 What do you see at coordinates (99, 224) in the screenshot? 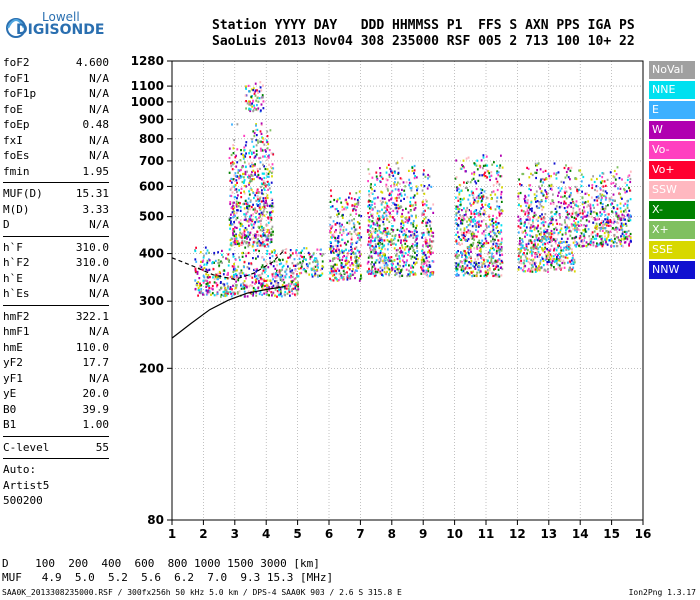
I see `param-value: N/A` at bounding box center [99, 224].